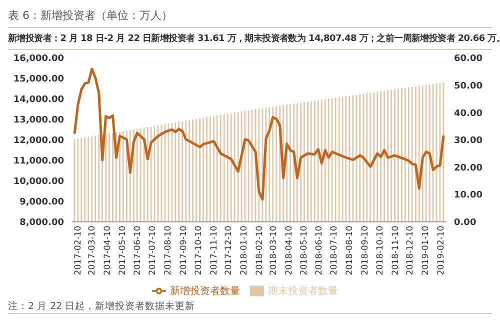 This screenshot has width=500, height=330. What do you see at coordinates (38, 59) in the screenshot?
I see `y-tick-label: 16,000.00` at bounding box center [38, 59].